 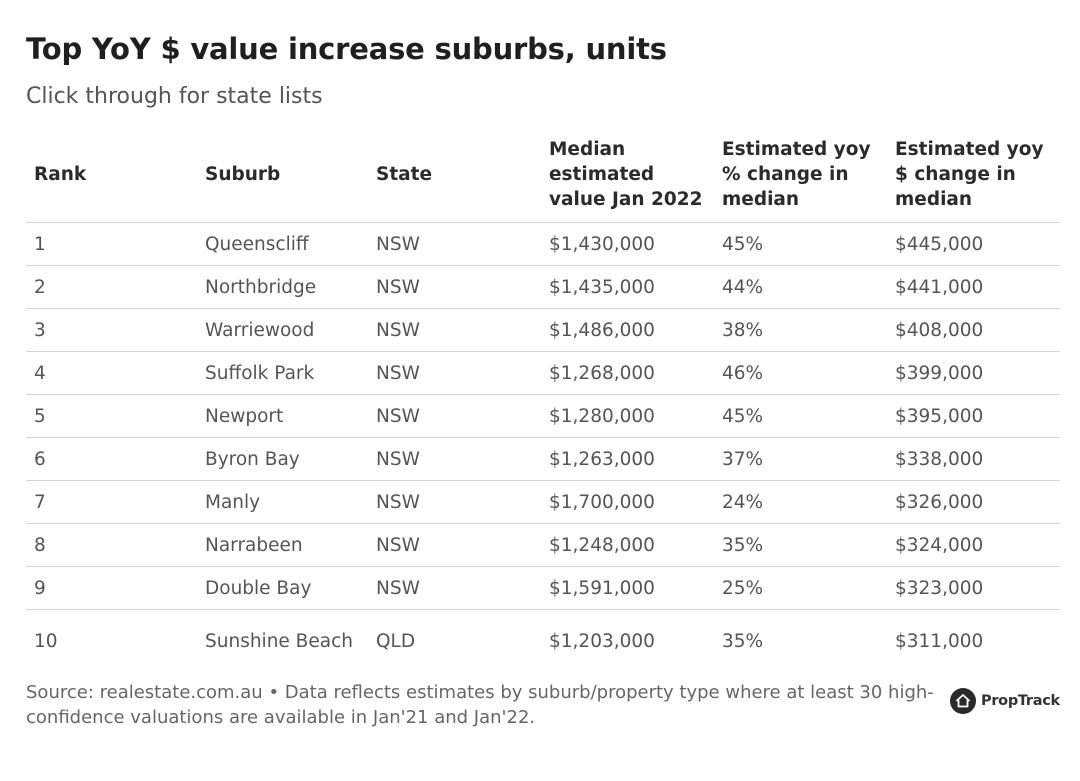 I want to click on dollar-change-cell: $311,000, so click(x=939, y=641).